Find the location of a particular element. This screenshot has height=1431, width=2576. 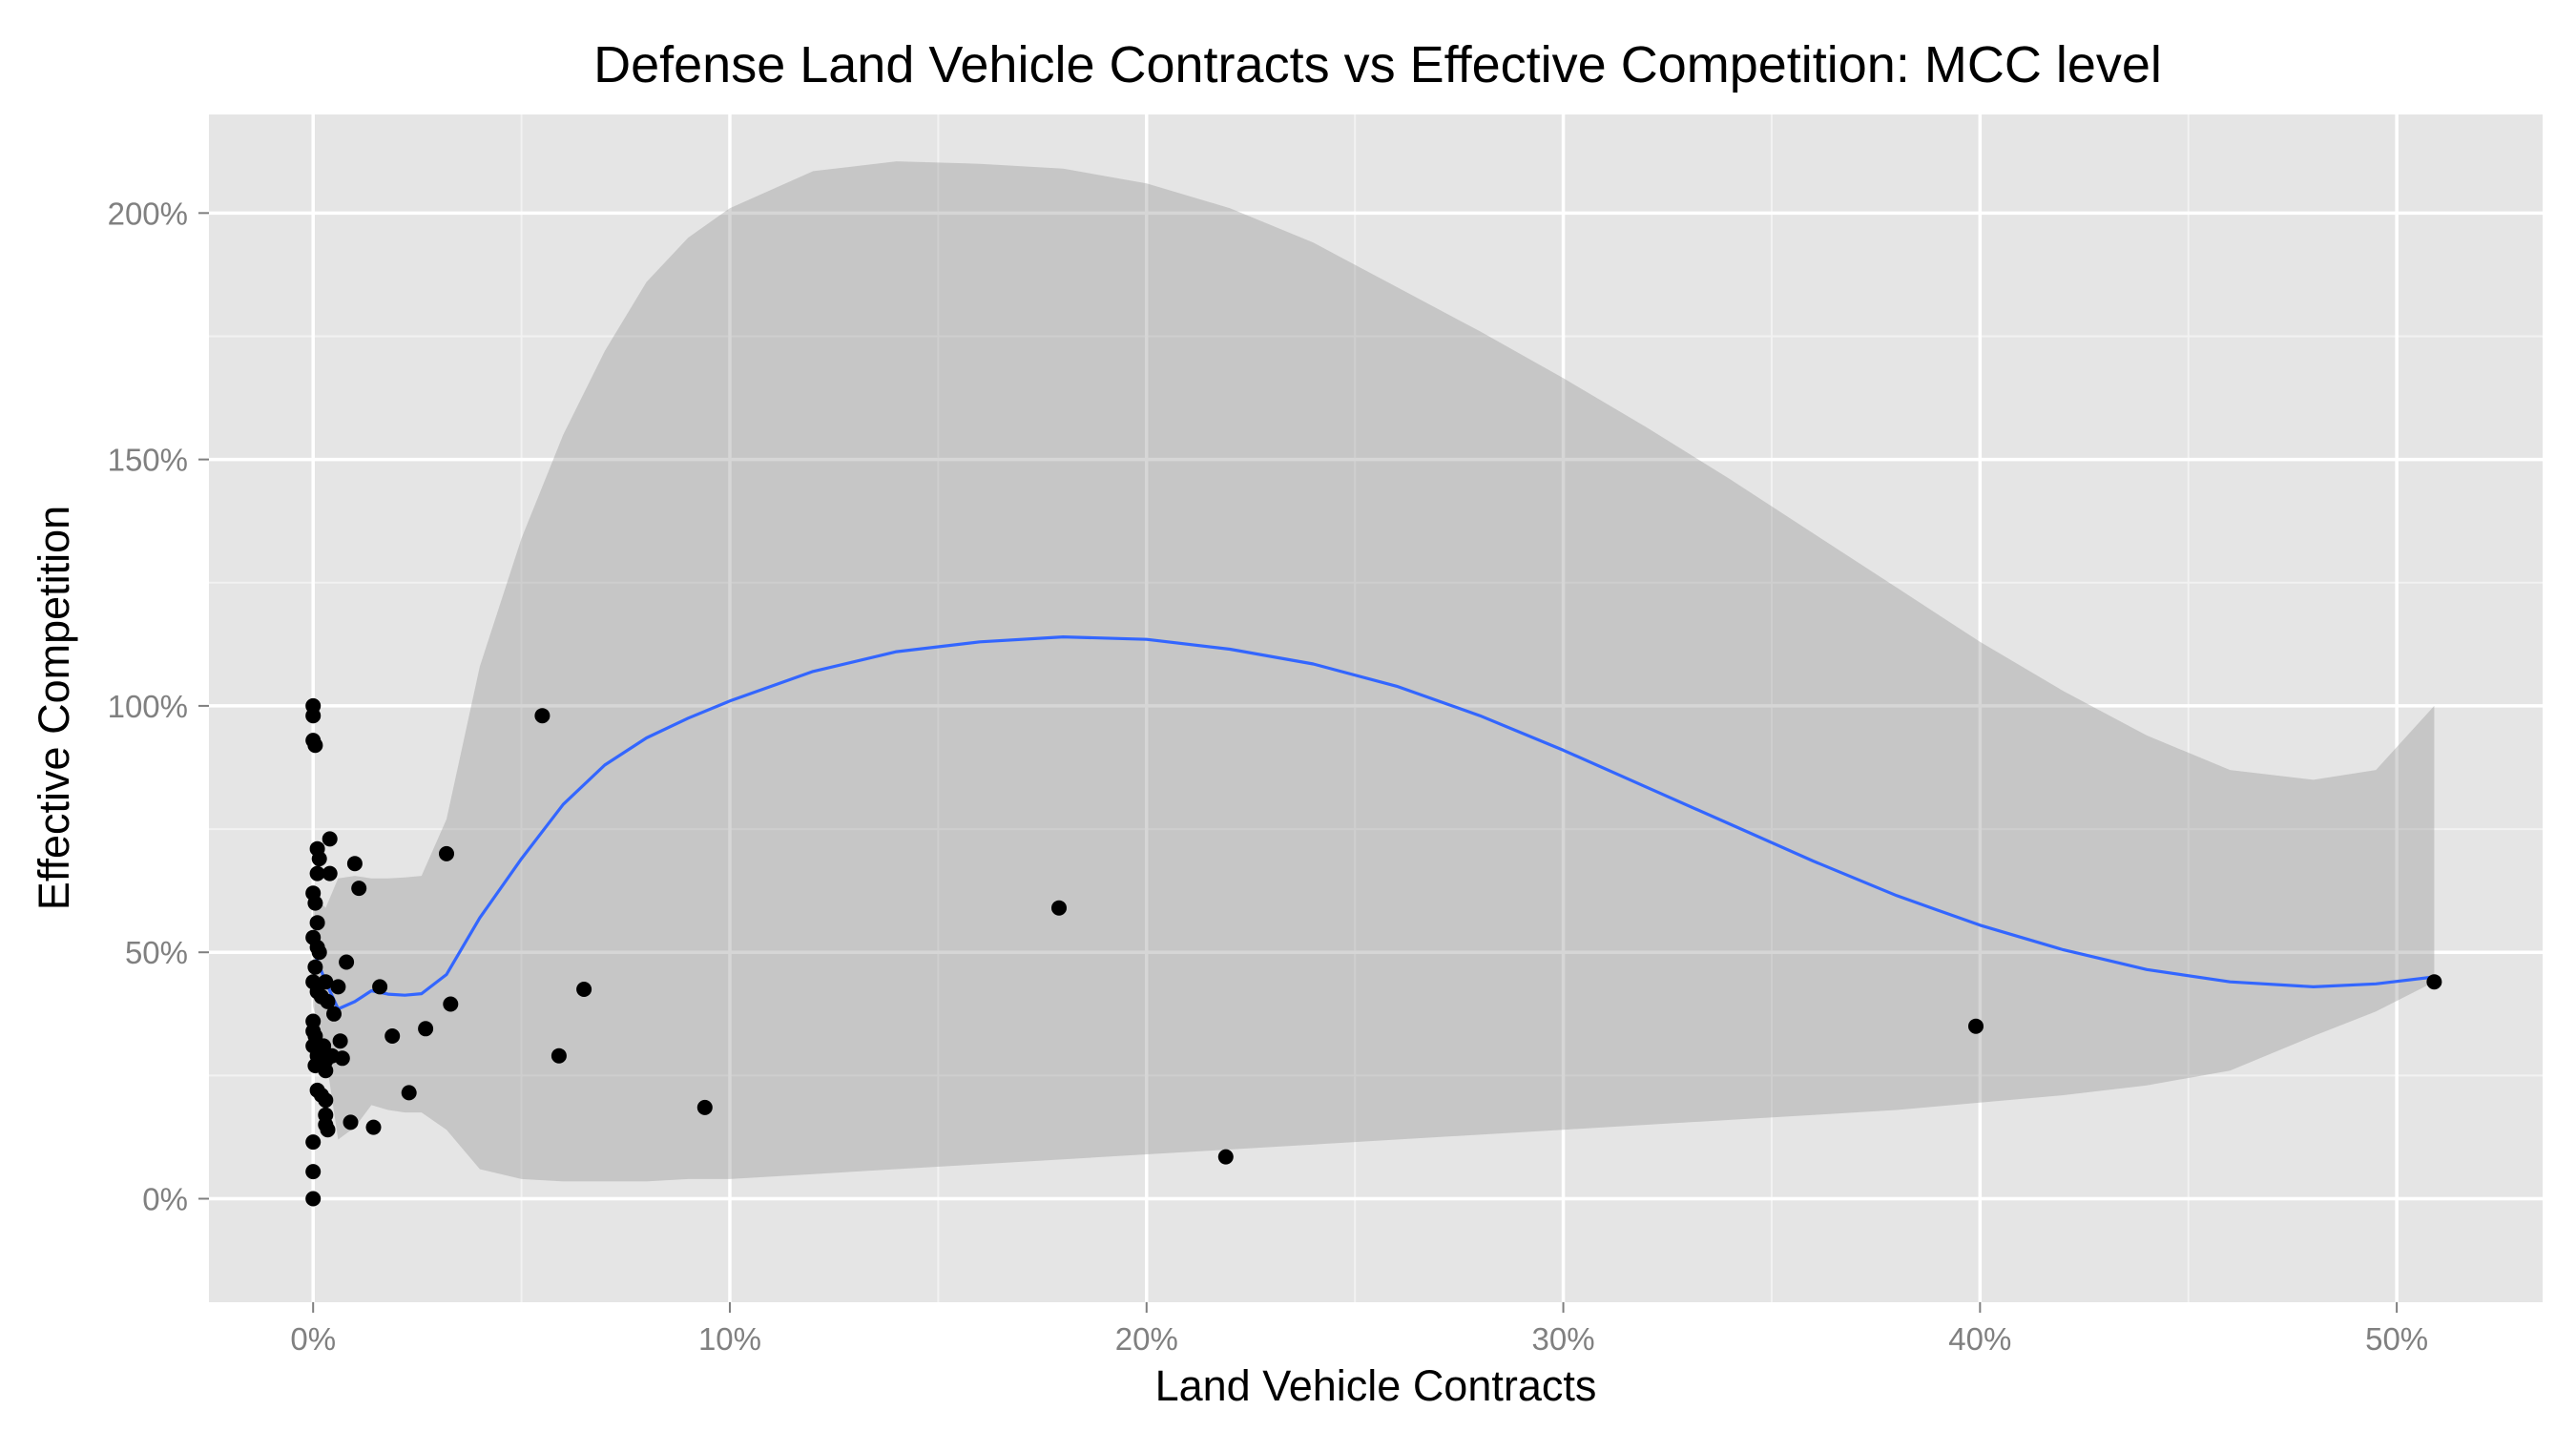

y-tick-label: 150% is located at coordinates (148, 460).